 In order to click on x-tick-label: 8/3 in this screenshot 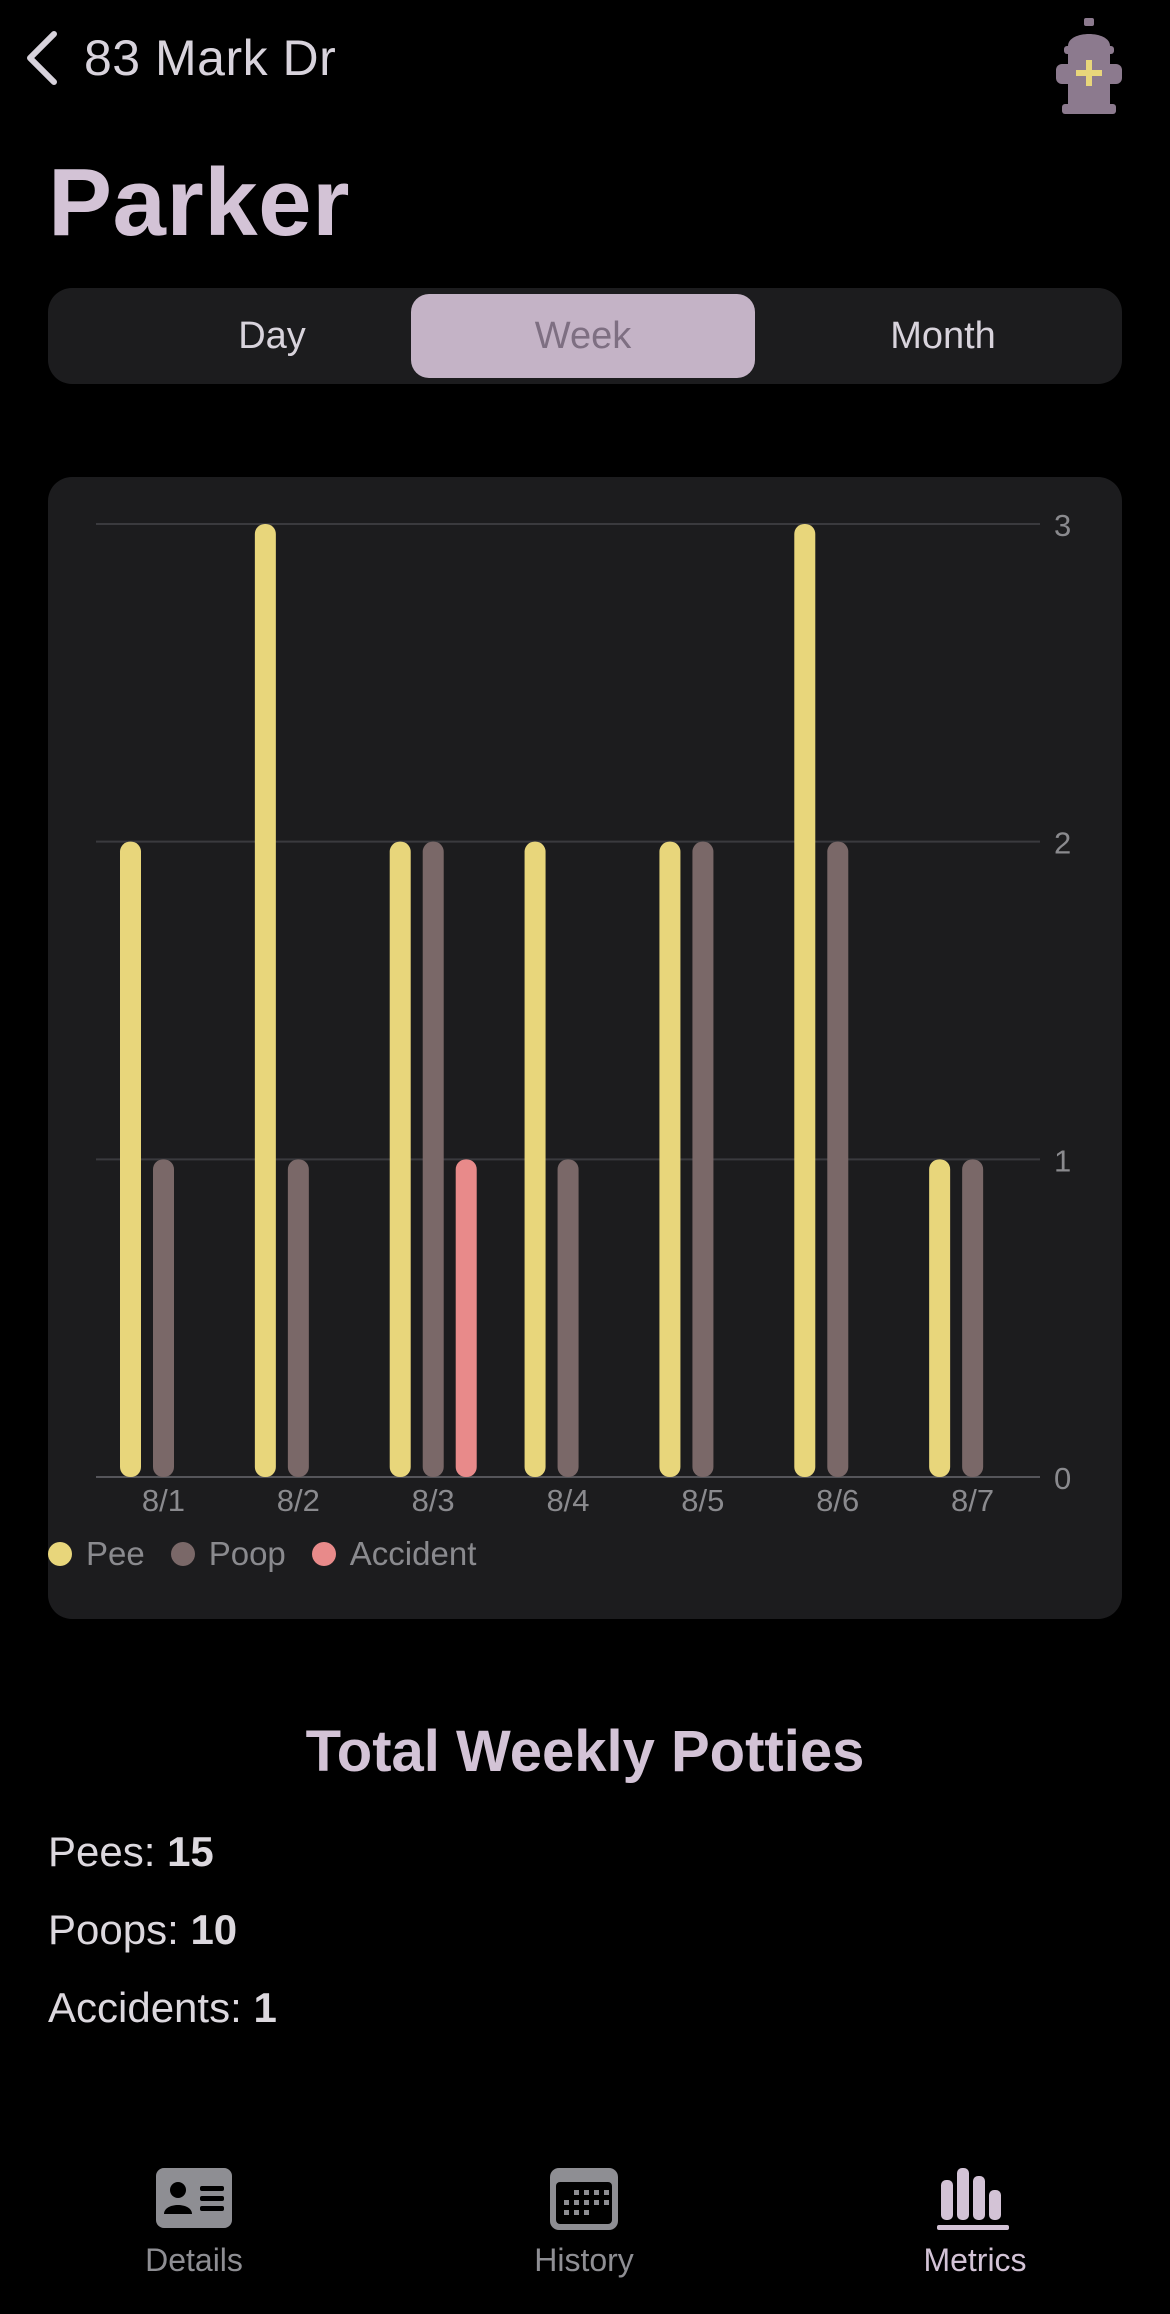, I will do `click(433, 1500)`.